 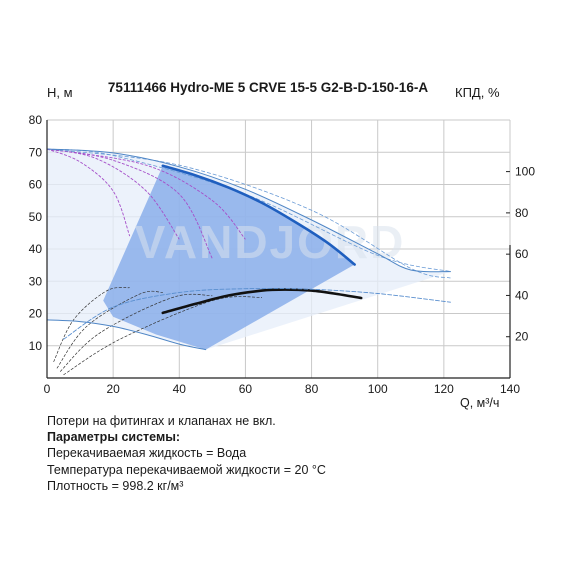 What do you see at coordinates (36, 346) in the screenshot?
I see `y-tick-label: 10` at bounding box center [36, 346].